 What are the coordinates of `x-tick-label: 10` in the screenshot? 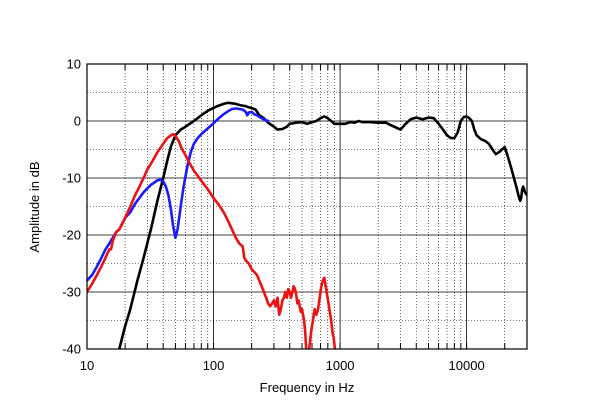 It's located at (87, 365).